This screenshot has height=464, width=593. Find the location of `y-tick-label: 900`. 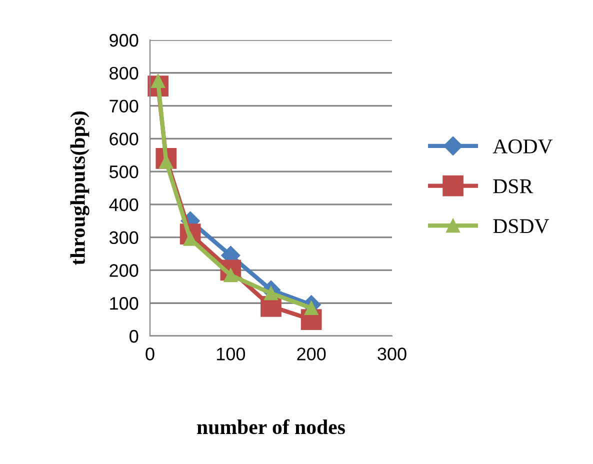

y-tick-label: 900 is located at coordinates (124, 40).